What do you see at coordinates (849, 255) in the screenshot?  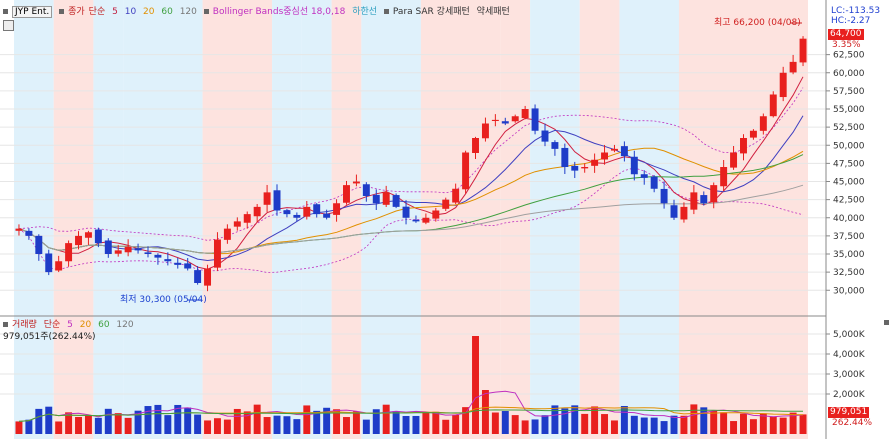 I see `price-tick-label: 35,000` at bounding box center [849, 255].